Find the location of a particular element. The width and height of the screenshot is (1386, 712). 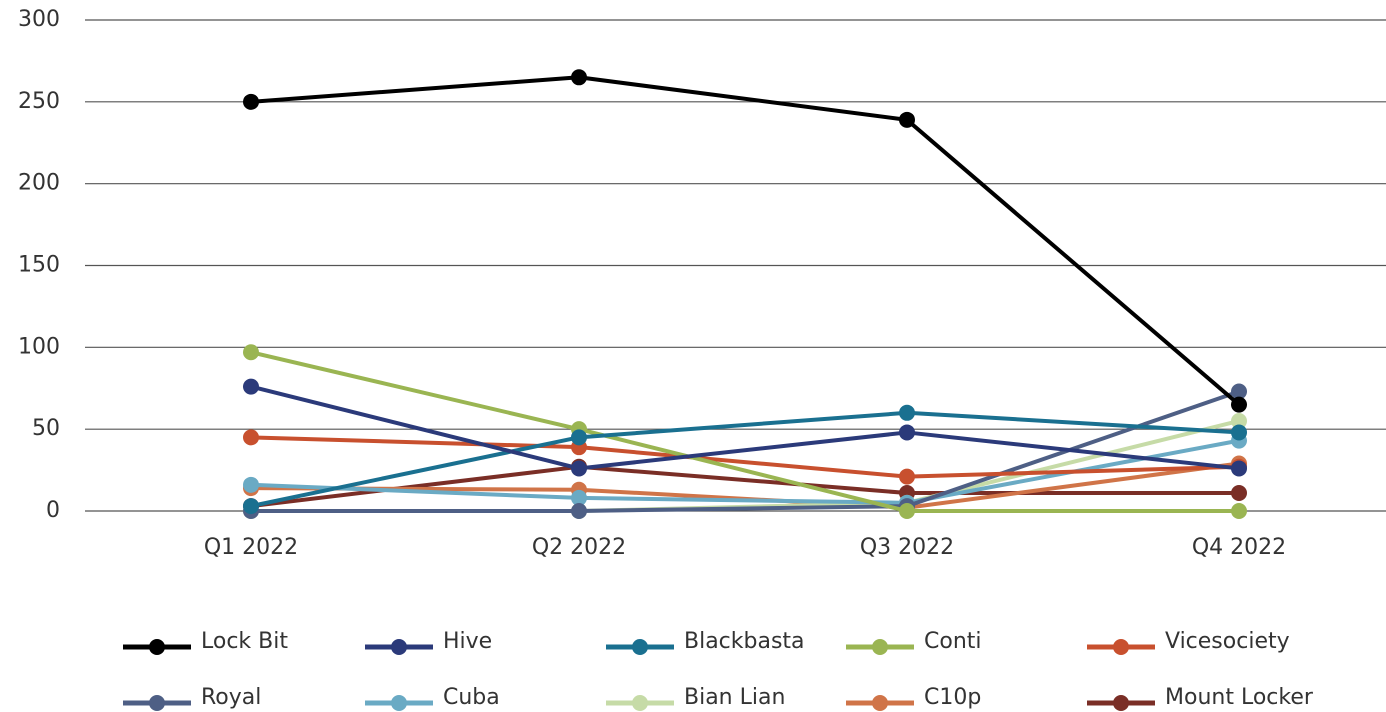

legend-label: Lock Bit is located at coordinates (244, 641).